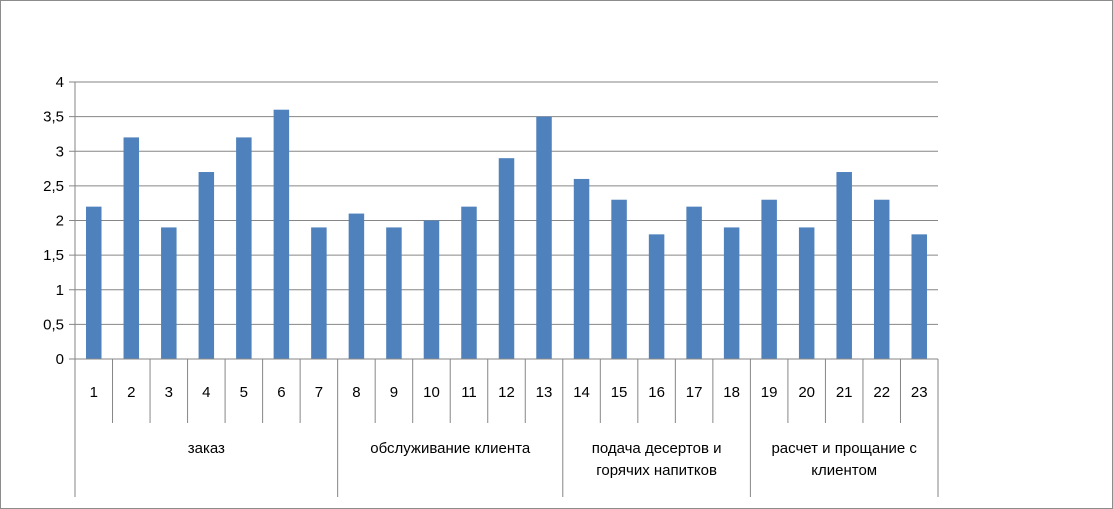 The image size is (1113, 509). I want to click on group-label: подача десертов и, so click(657, 448).